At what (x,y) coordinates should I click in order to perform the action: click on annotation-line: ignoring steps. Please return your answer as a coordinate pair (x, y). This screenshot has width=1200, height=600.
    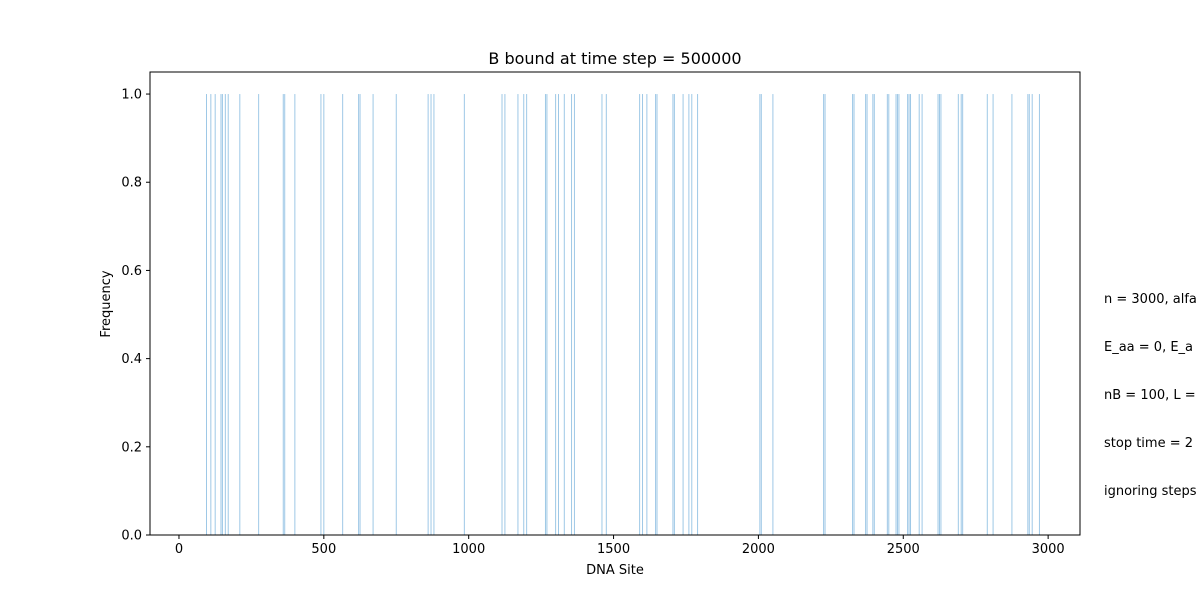
    Looking at the image, I should click on (1150, 491).